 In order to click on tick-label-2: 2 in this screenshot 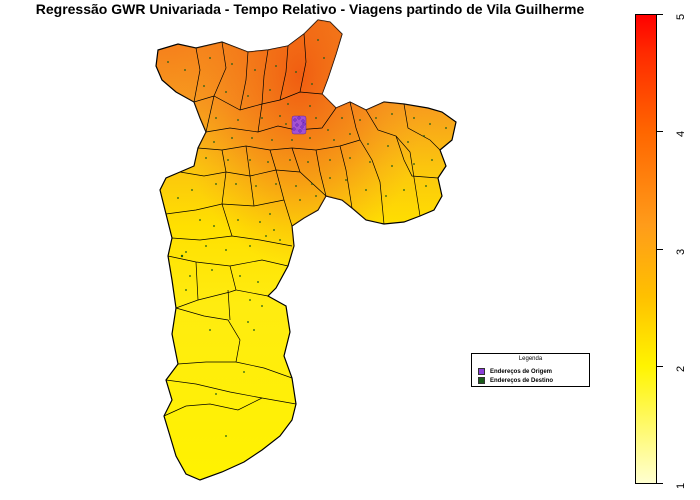, I will do `click(681, 368)`.